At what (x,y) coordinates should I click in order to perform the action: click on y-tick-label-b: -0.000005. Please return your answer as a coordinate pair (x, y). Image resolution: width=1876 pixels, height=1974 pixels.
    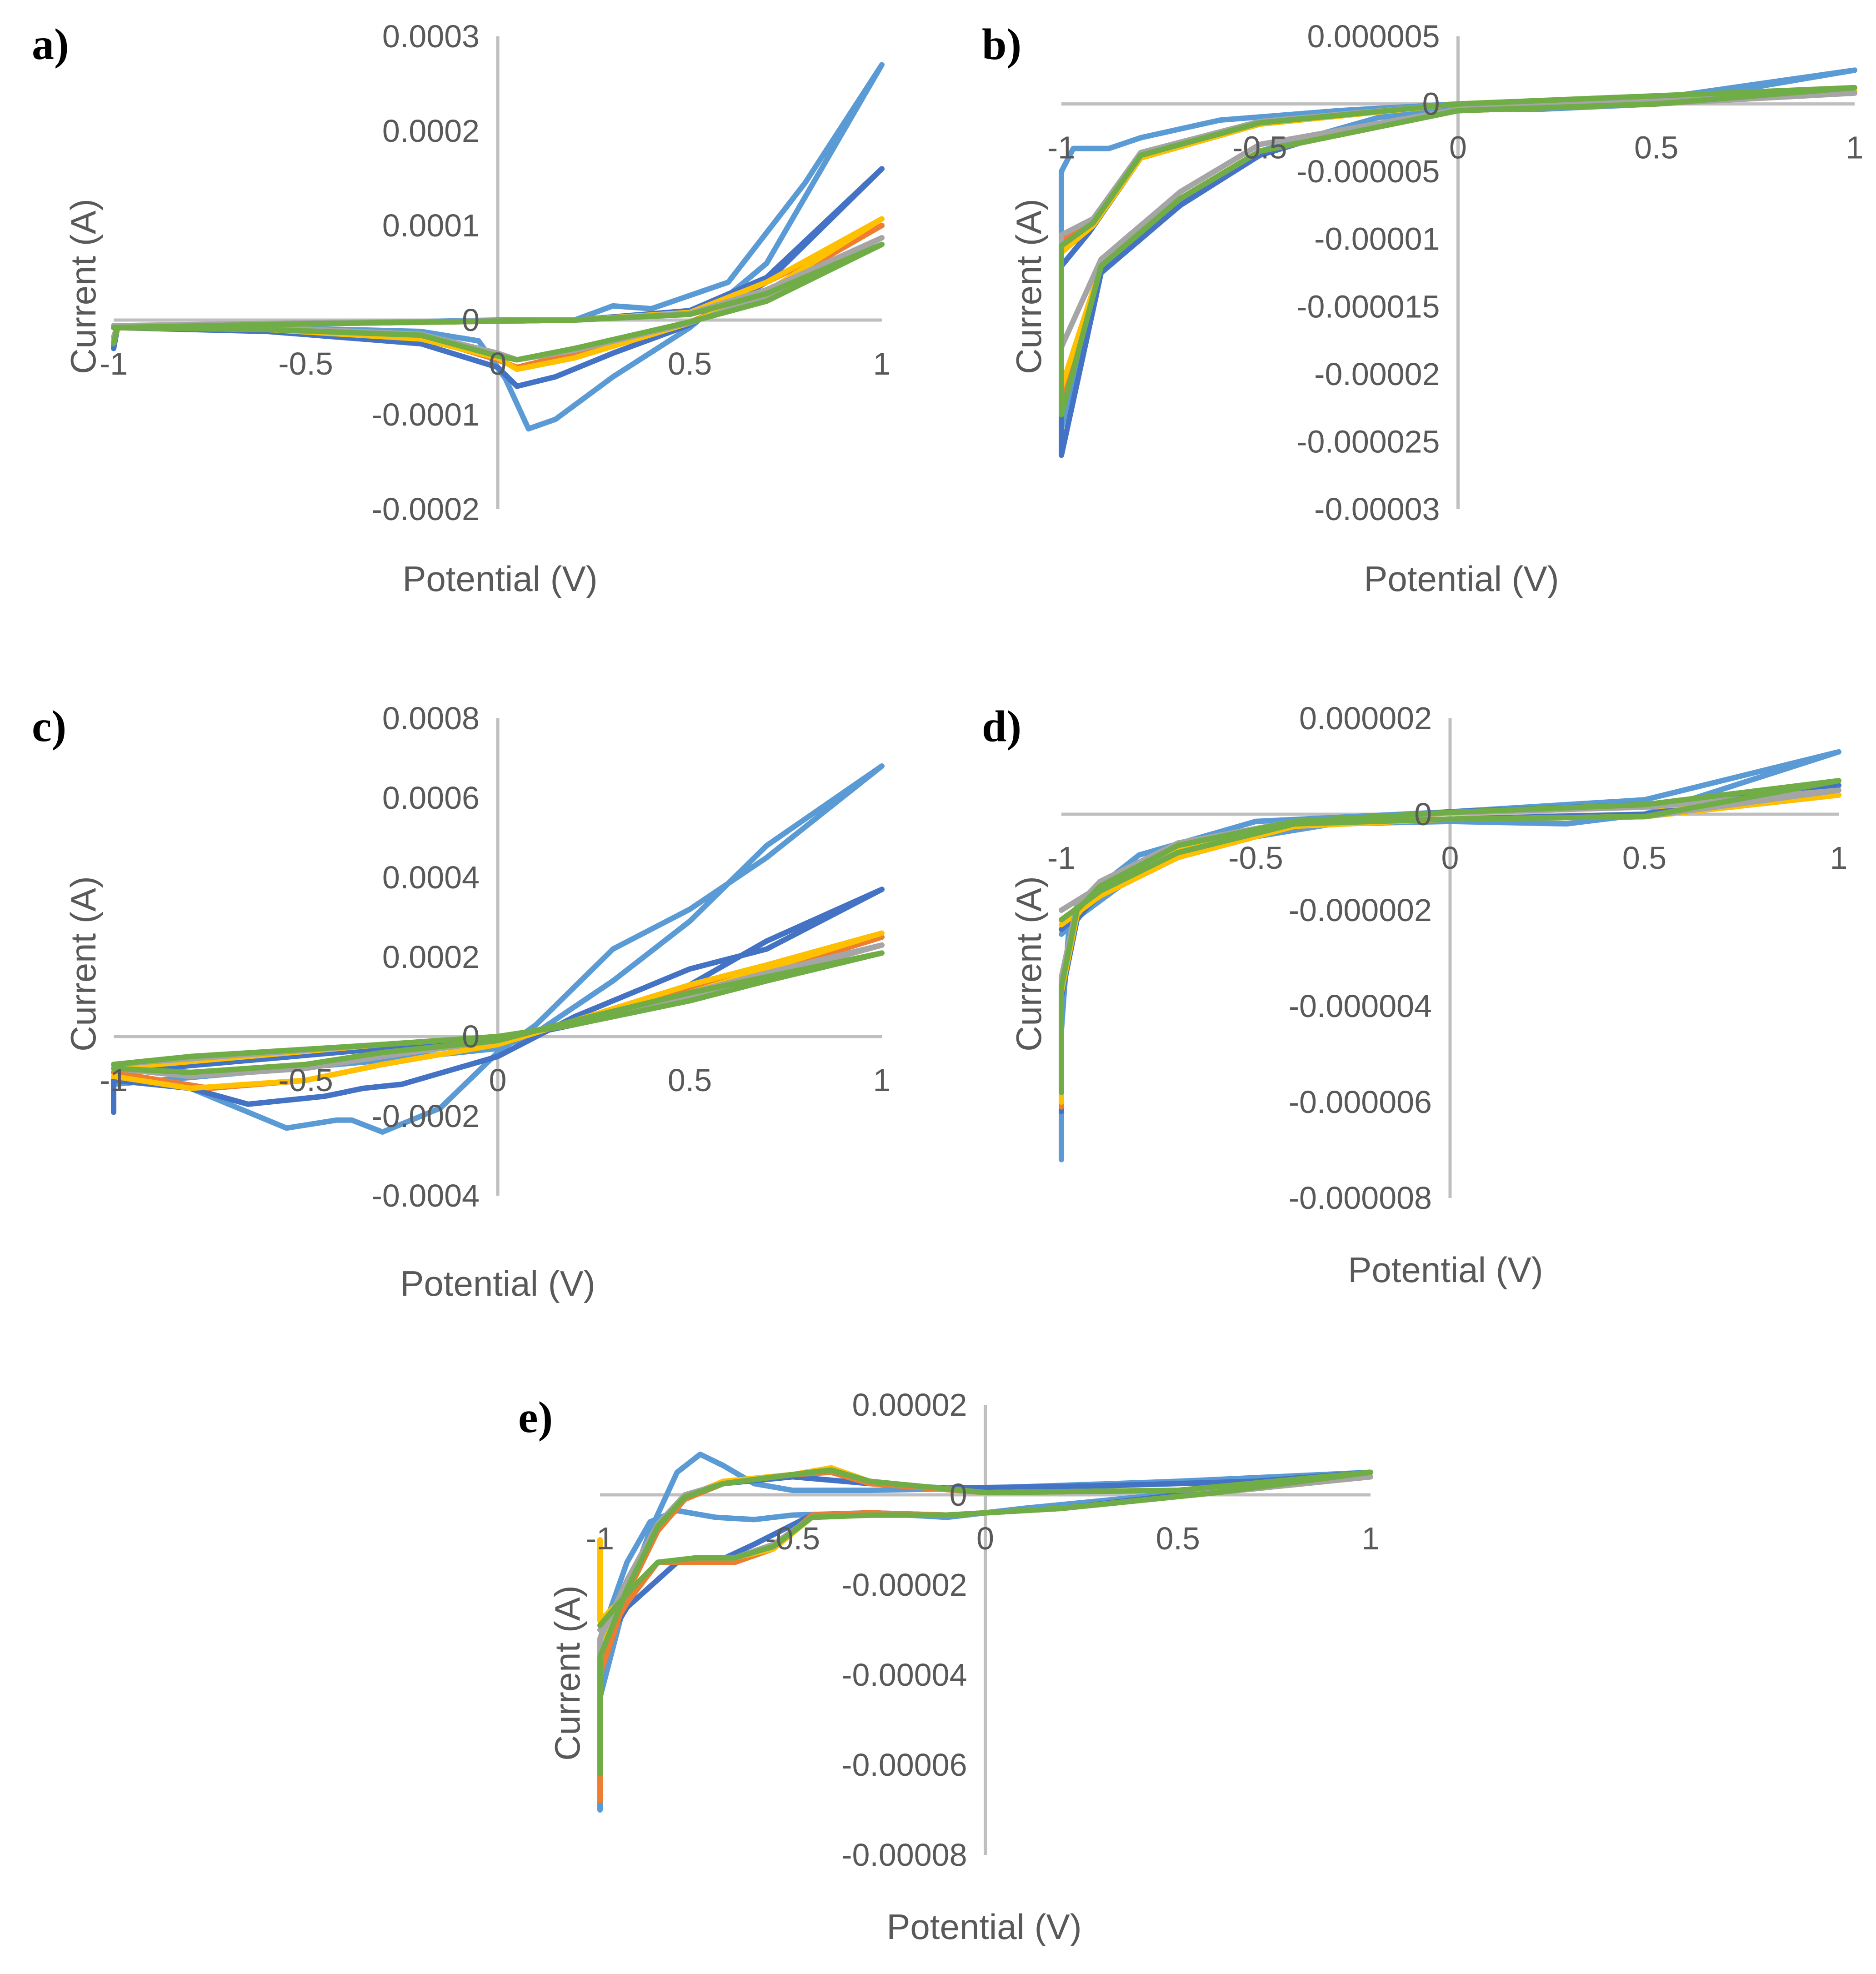
    Looking at the image, I should click on (1368, 171).